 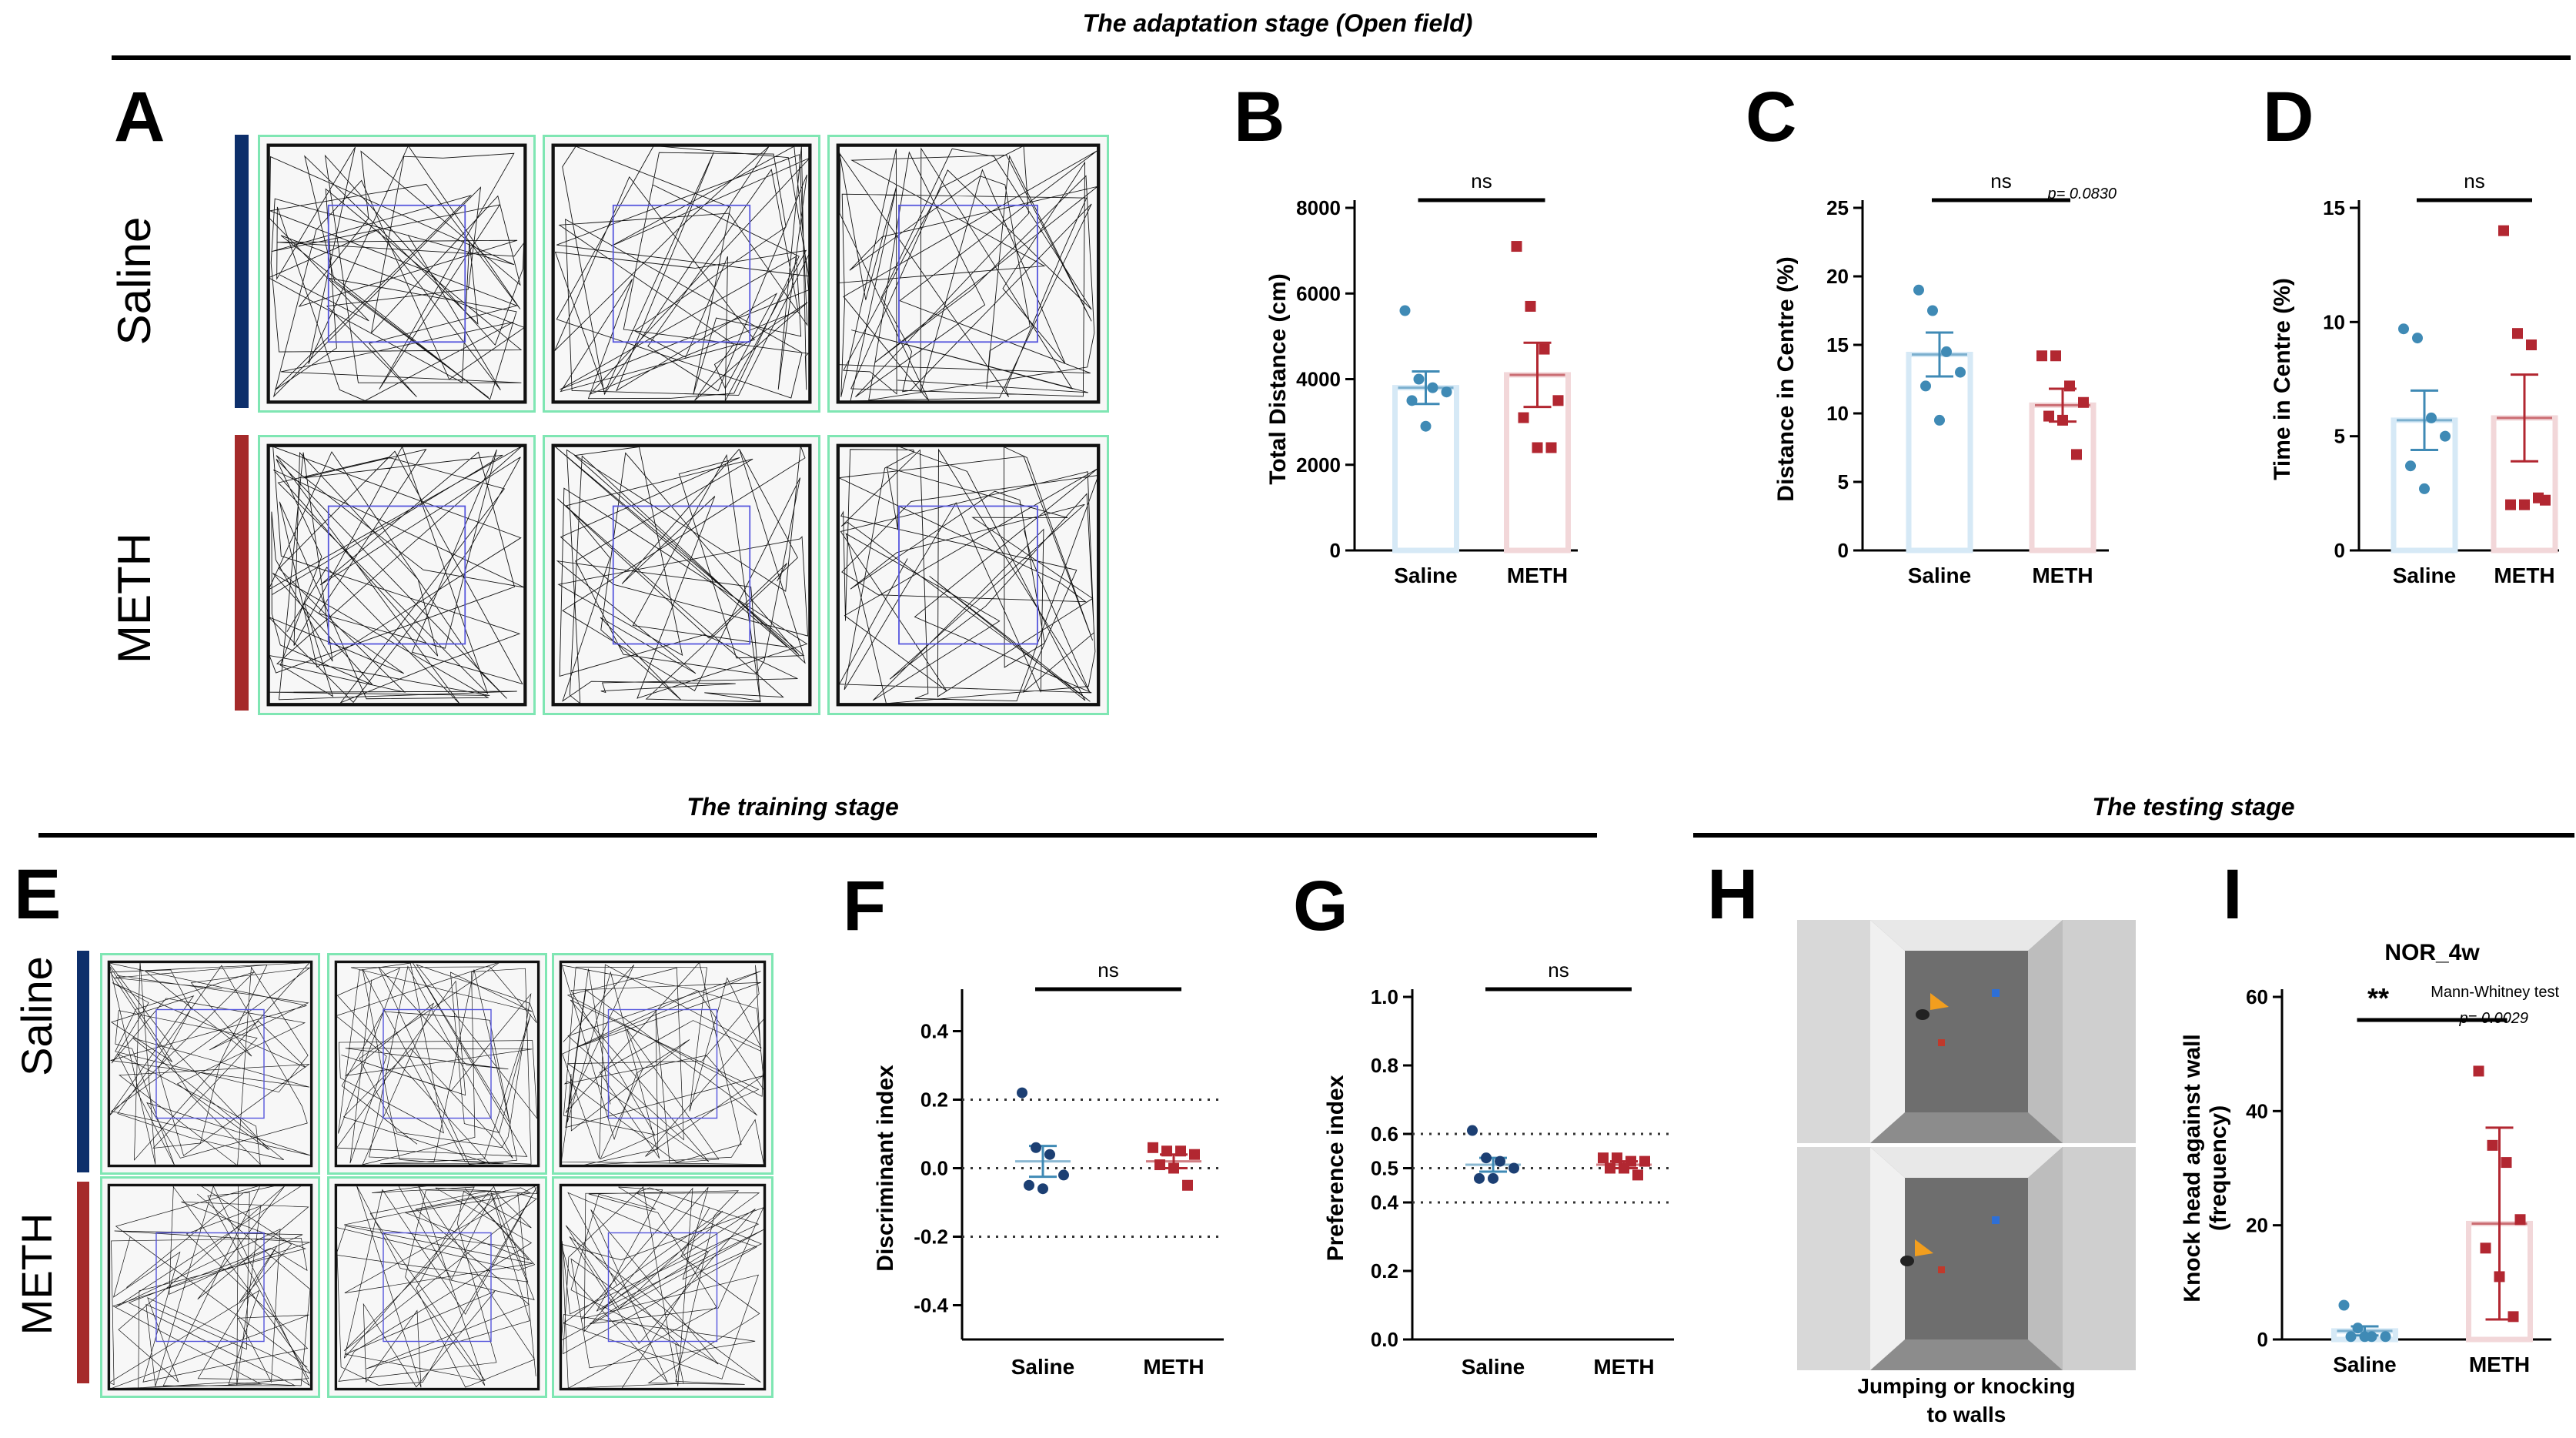 What do you see at coordinates (2081, 194) in the screenshot?
I see `p-value-label: p= 0.0830` at bounding box center [2081, 194].